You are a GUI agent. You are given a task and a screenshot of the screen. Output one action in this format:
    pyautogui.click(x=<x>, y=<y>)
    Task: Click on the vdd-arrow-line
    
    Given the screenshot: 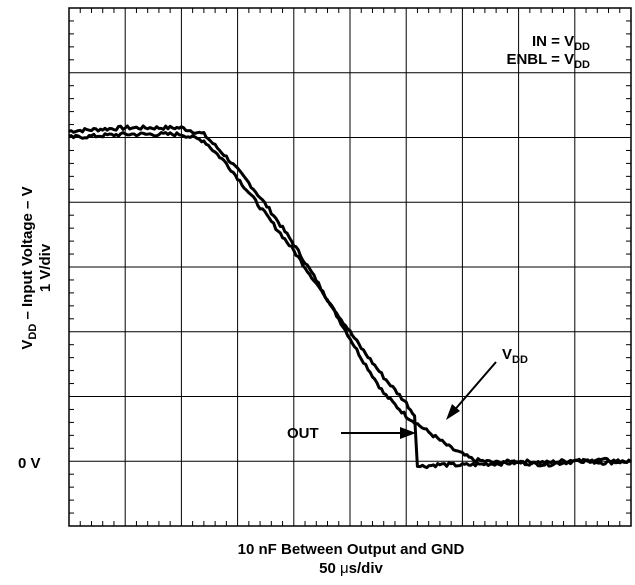 What is the action you would take?
    pyautogui.click(x=474, y=387)
    